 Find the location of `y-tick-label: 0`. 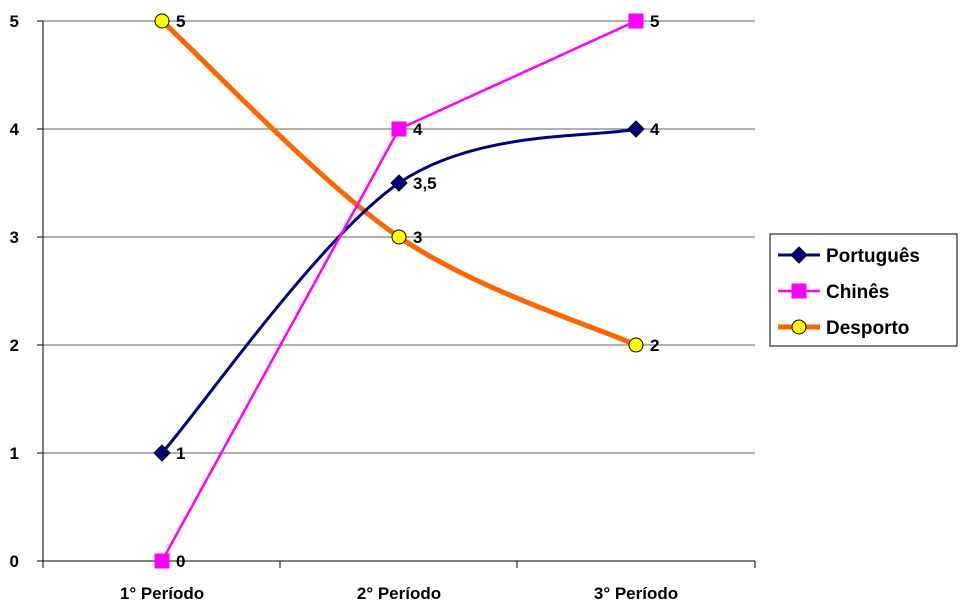

y-tick-label: 0 is located at coordinates (14, 561).